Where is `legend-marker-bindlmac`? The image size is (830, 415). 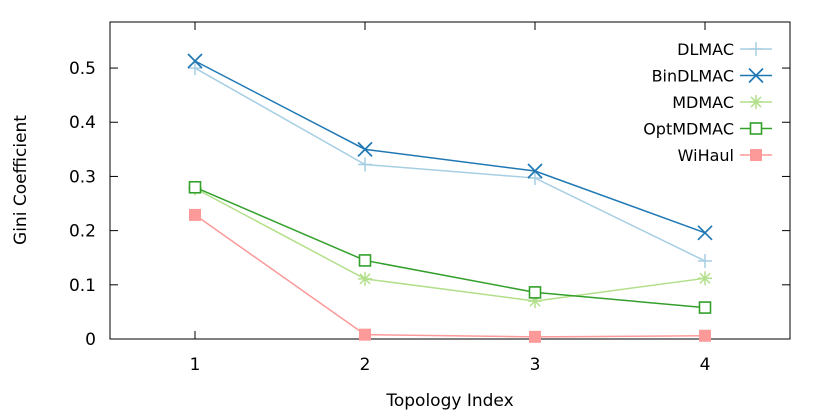 legend-marker-bindlmac is located at coordinates (756, 75).